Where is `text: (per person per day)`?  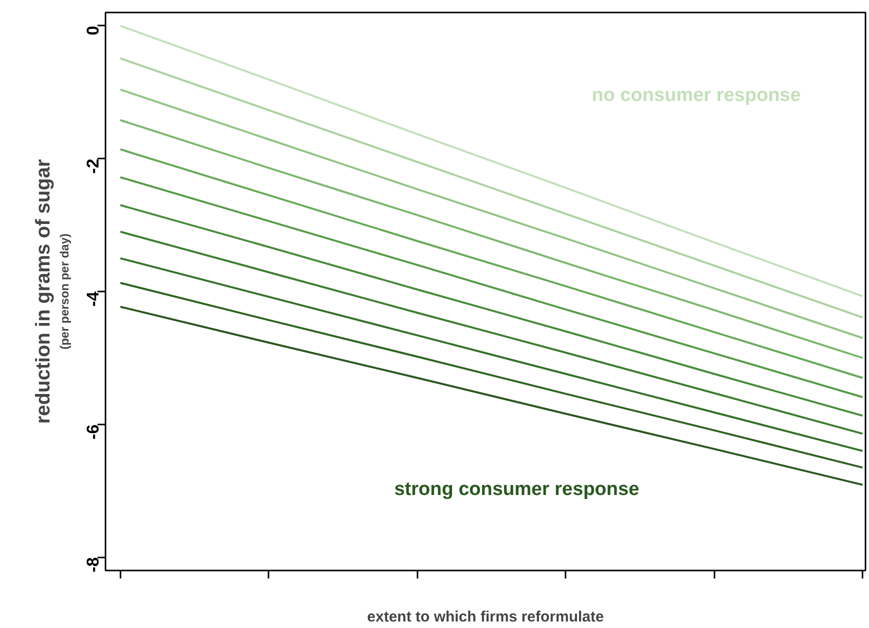
text: (per person per day) is located at coordinates (65, 291).